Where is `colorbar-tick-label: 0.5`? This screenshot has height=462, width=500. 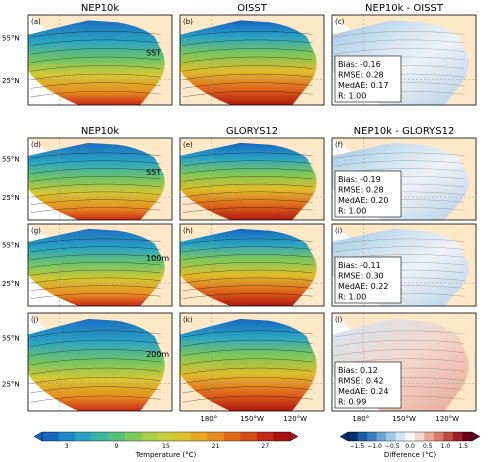
colorbar-tick-label: 0.5 is located at coordinates (428, 446).